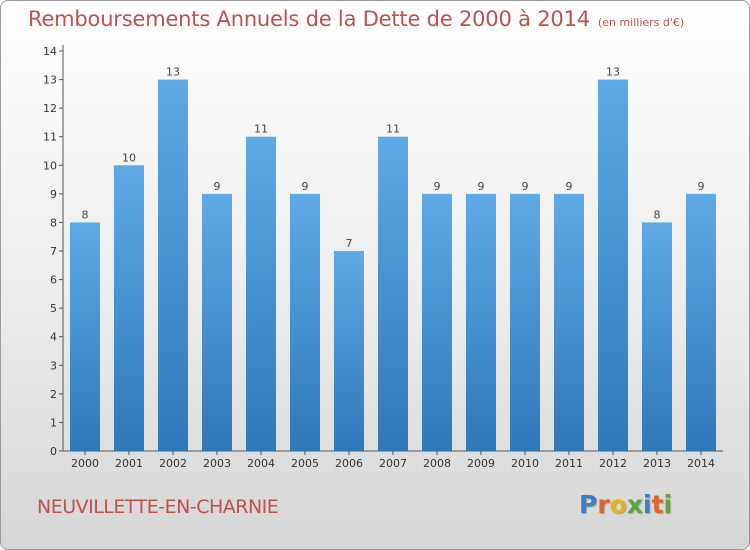  I want to click on logo-letter: P, so click(588, 504).